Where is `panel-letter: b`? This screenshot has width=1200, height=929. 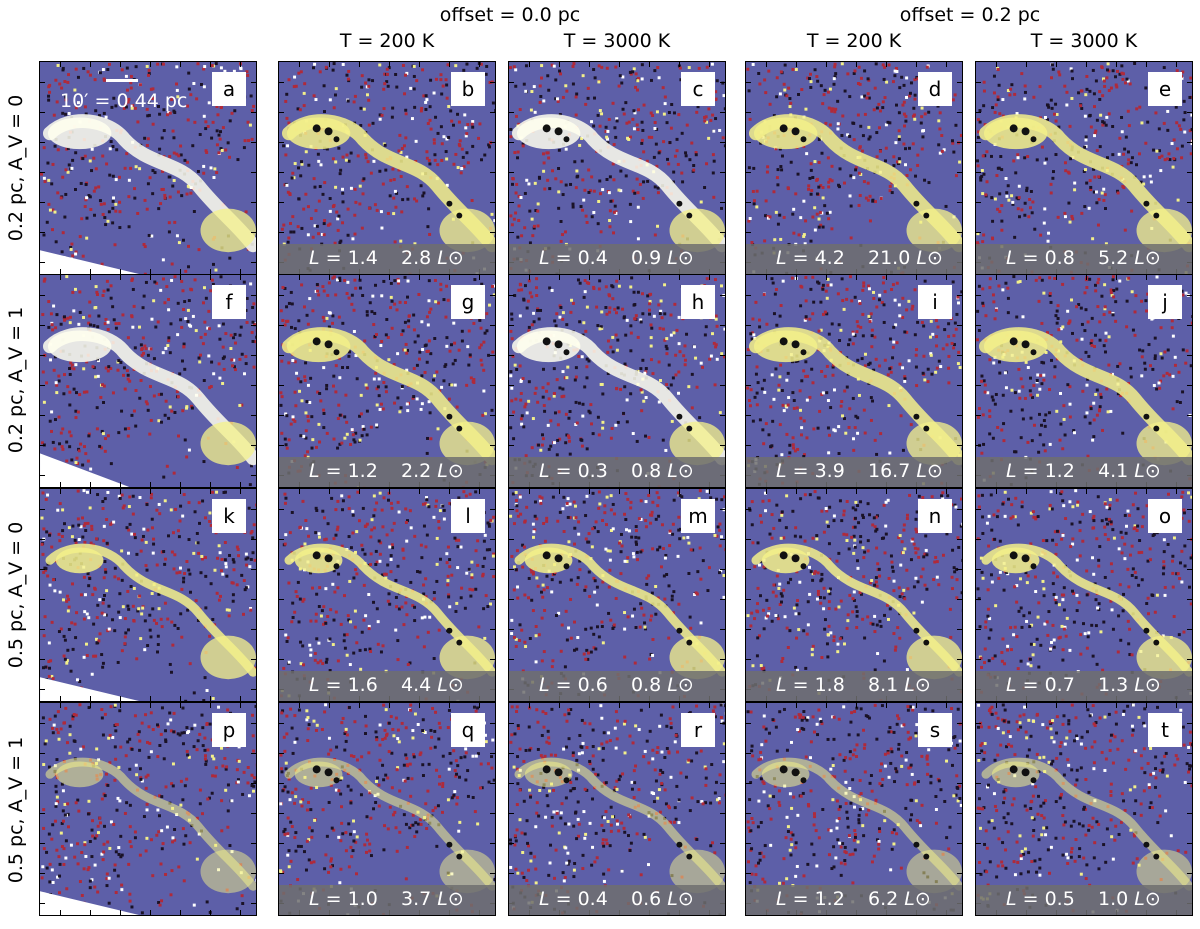
panel-letter: b is located at coordinates (468, 89).